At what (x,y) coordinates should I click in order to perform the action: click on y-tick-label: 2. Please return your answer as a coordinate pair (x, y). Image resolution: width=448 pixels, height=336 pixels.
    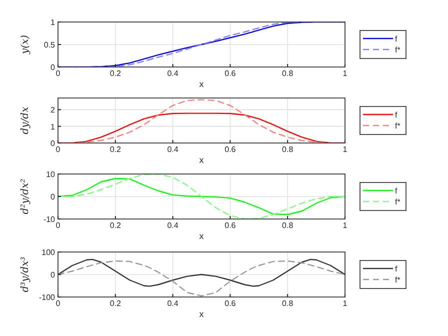
    Looking at the image, I should click on (53, 110).